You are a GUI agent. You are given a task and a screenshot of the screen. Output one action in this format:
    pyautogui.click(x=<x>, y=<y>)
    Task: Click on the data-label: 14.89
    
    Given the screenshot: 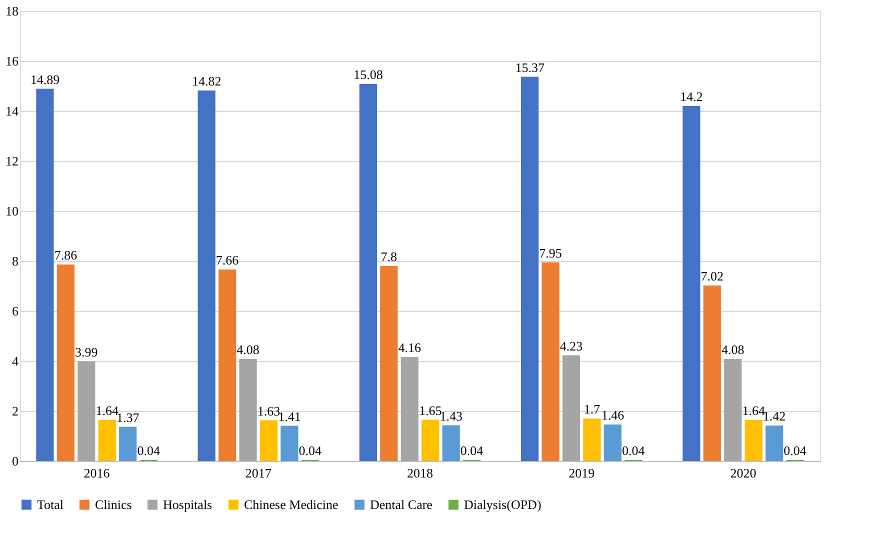 What is the action you would take?
    pyautogui.click(x=45, y=79)
    